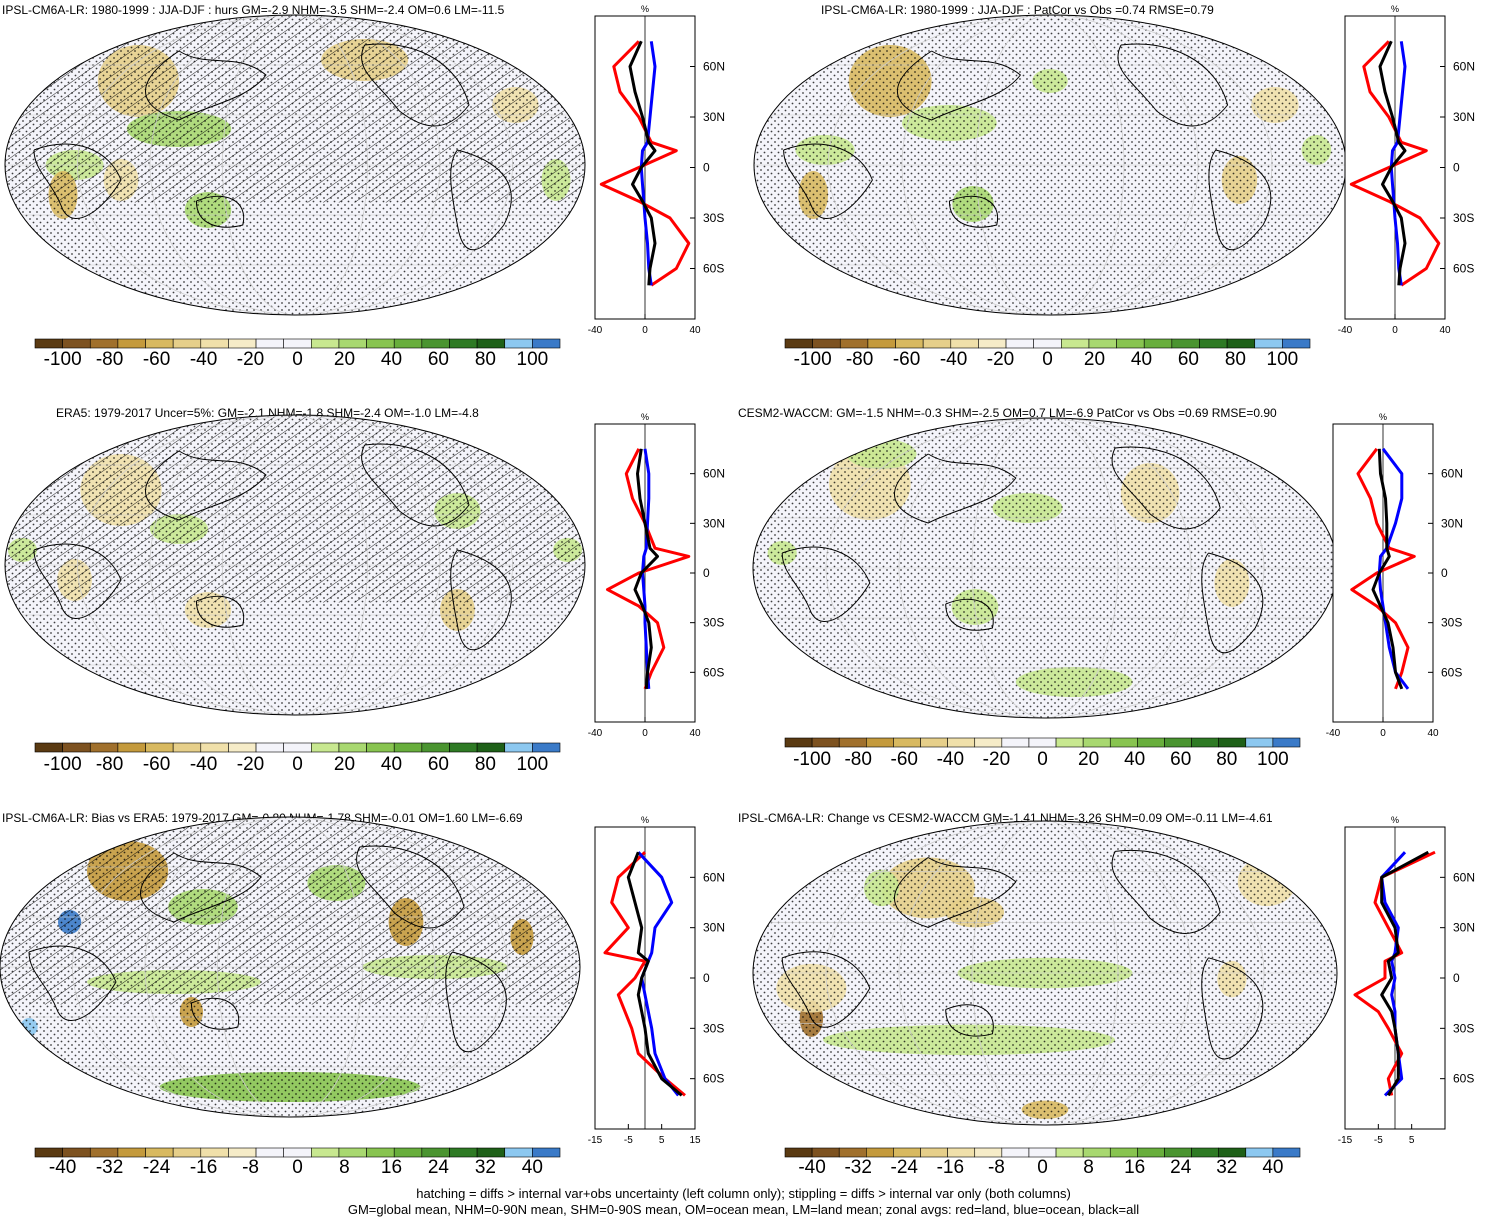 This screenshot has width=1487, height=1217. I want to click on y-tick-label: 0, so click(706, 978).